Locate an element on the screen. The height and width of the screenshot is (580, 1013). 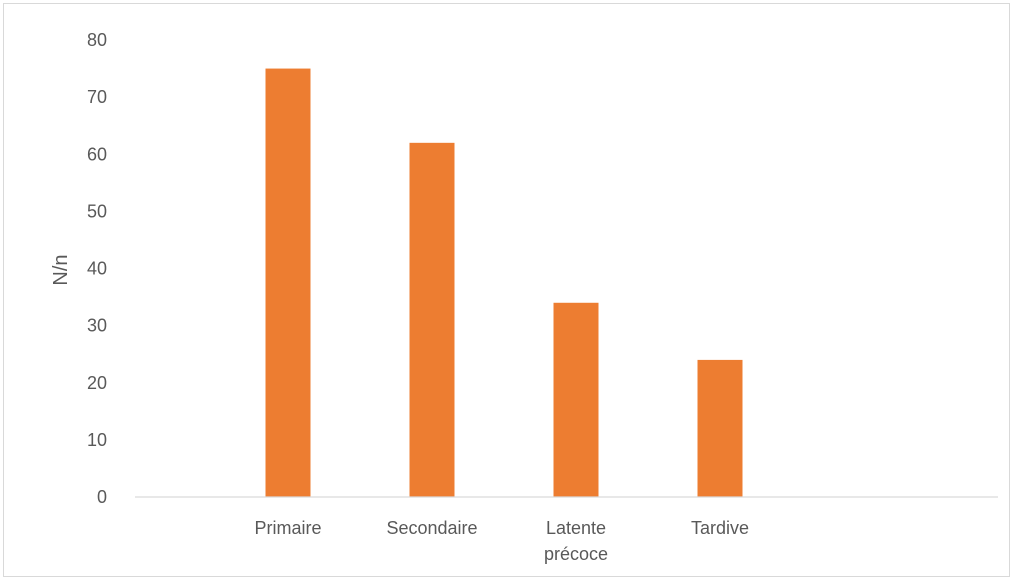
y-tick-label: 60 is located at coordinates (97, 154).